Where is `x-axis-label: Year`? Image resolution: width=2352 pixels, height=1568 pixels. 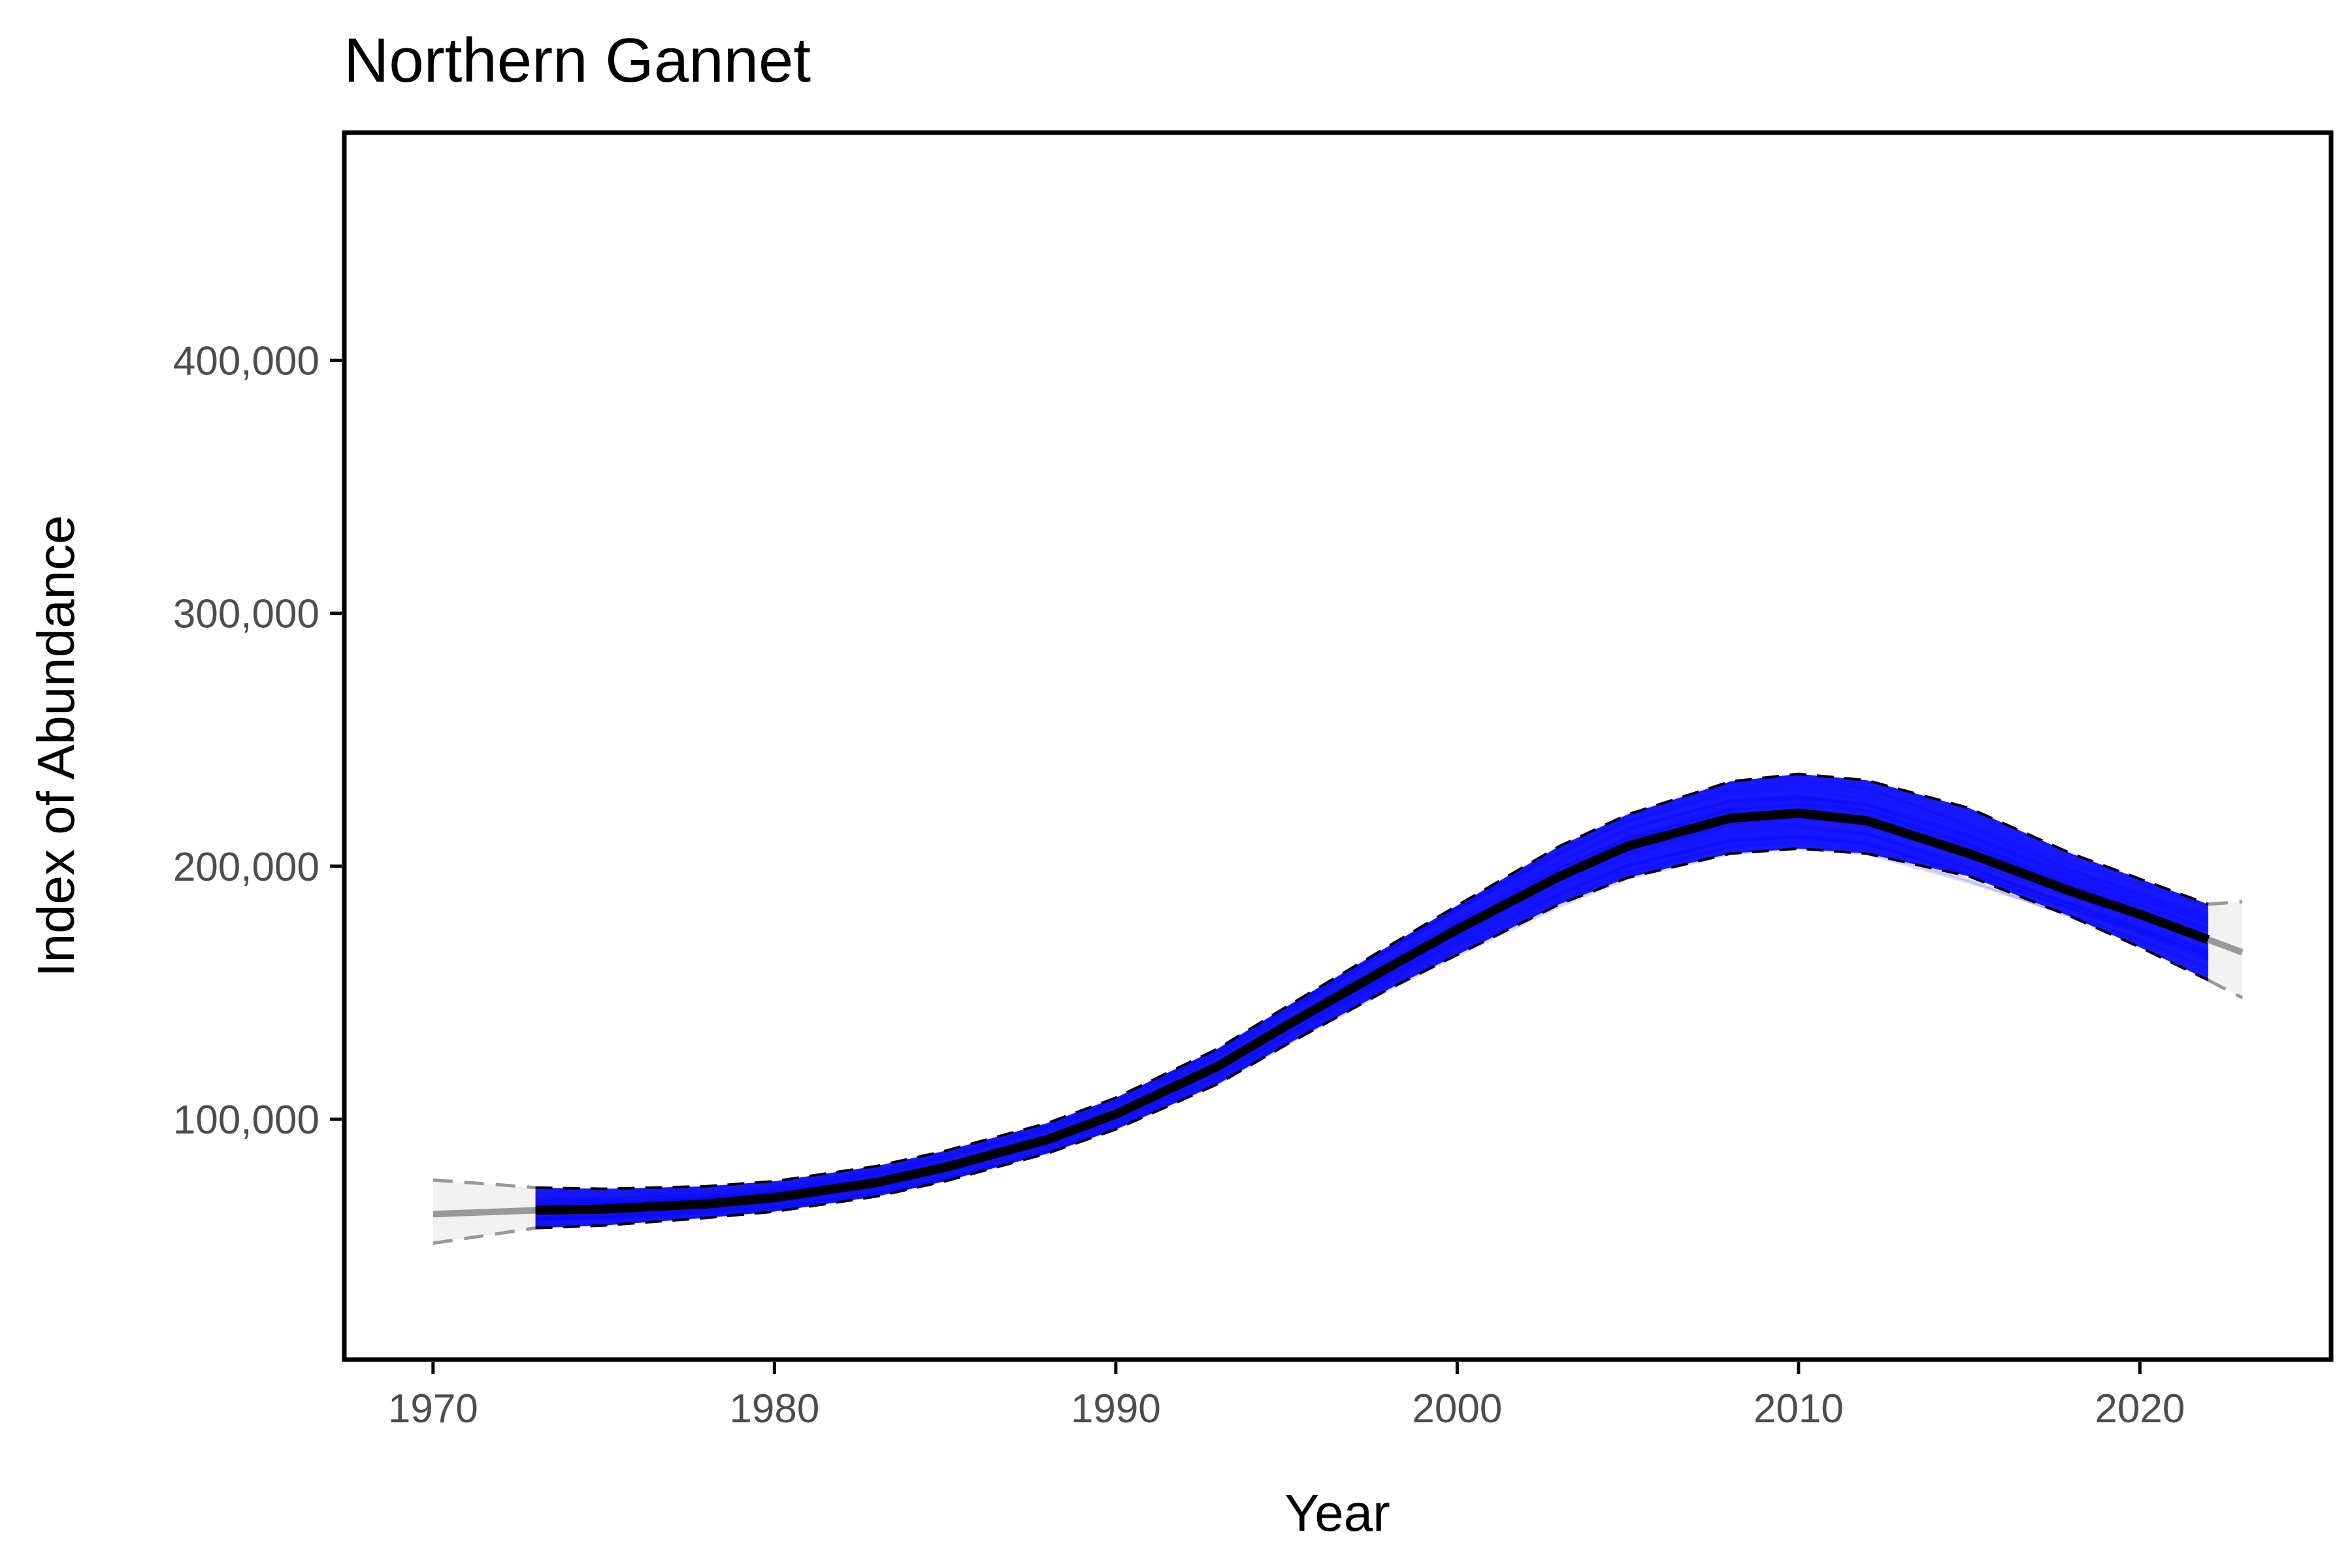 x-axis-label: Year is located at coordinates (1337, 1513).